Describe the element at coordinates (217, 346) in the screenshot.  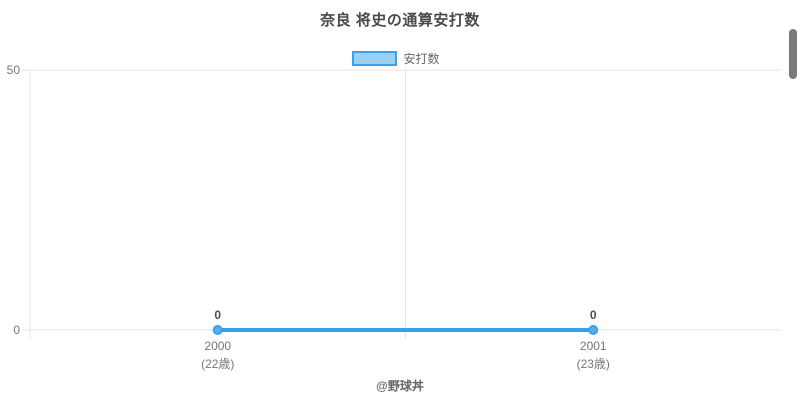
I see `x-tick-label: 2000` at that location.